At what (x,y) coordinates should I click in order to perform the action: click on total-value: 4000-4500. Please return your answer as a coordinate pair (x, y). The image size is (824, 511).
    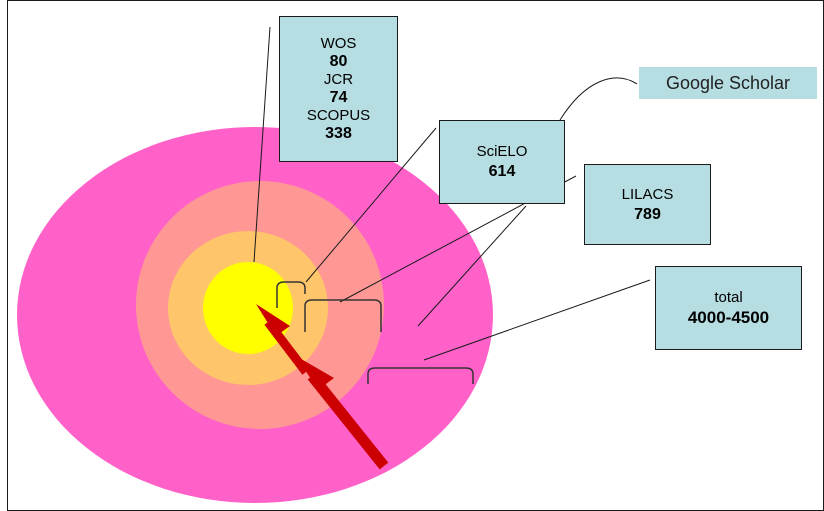
    Looking at the image, I should click on (728, 317).